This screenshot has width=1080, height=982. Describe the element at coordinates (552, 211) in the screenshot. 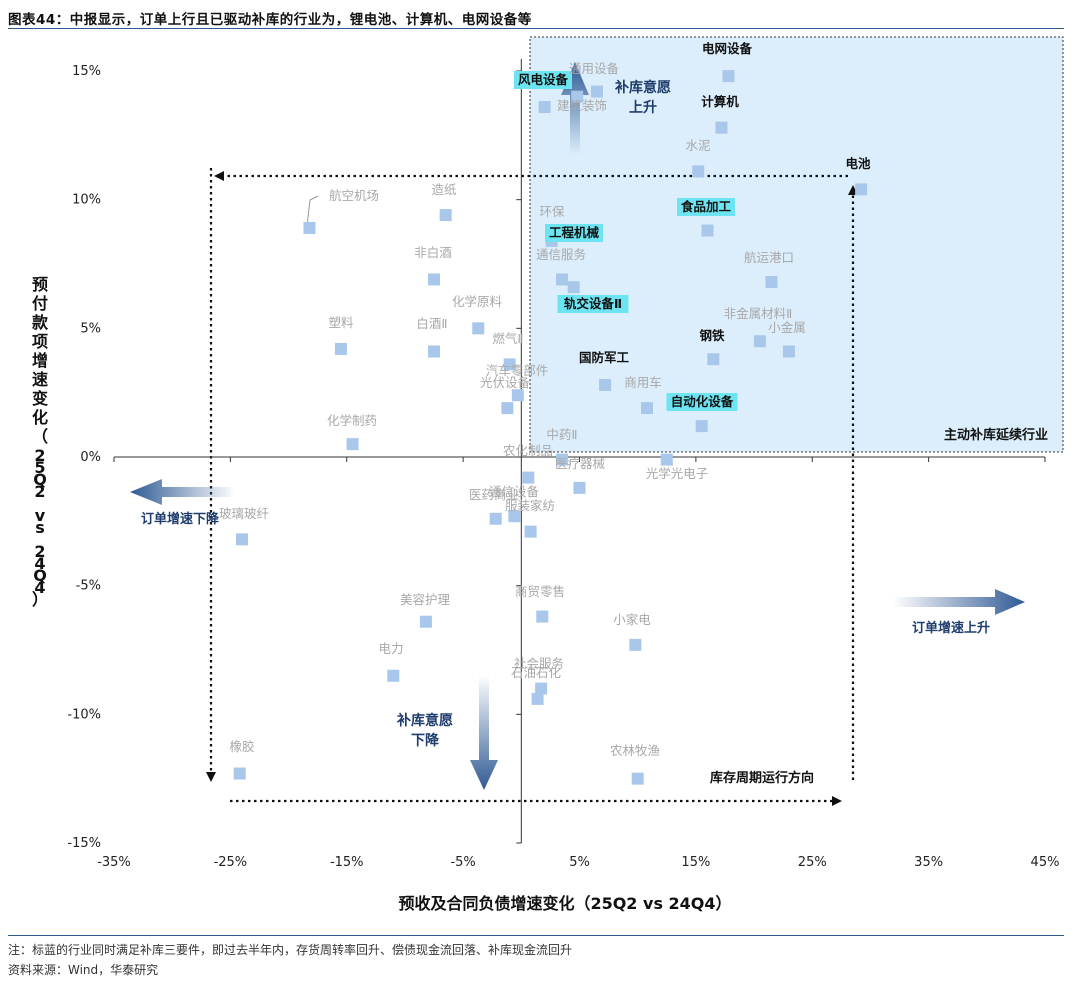

I see `point-label: 环保` at that location.